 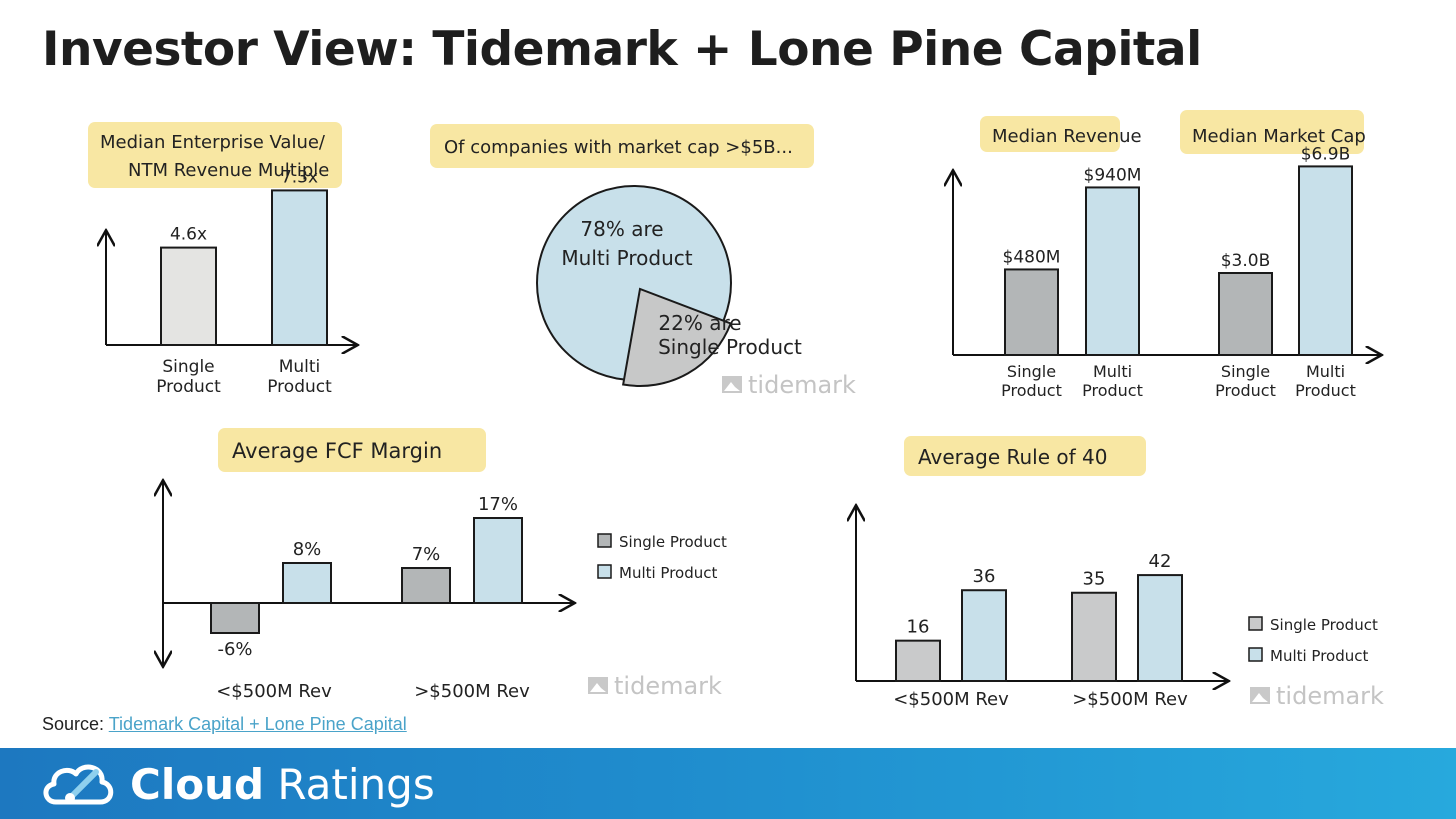 I want to click on footer-brand-light: Ratings, so click(x=356, y=784).